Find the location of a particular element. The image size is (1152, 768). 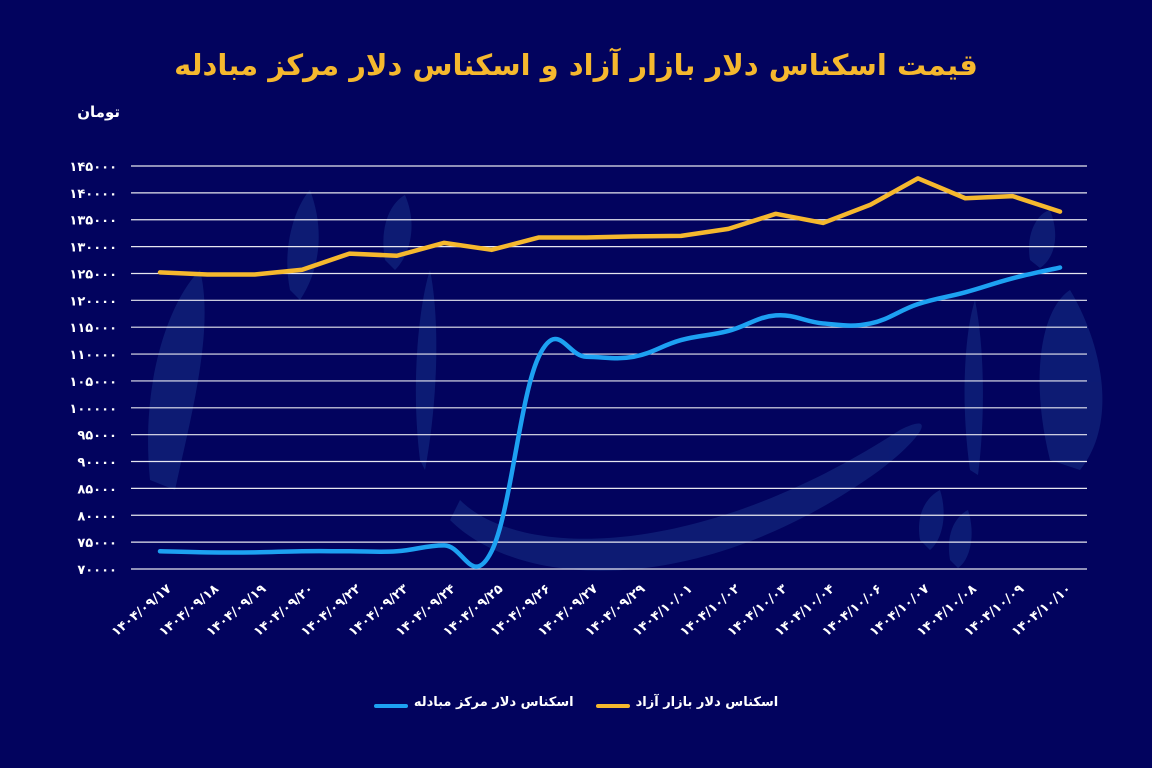

legend-item-free-market: اسکناس دلار بازار آزاد is located at coordinates (687, 702).